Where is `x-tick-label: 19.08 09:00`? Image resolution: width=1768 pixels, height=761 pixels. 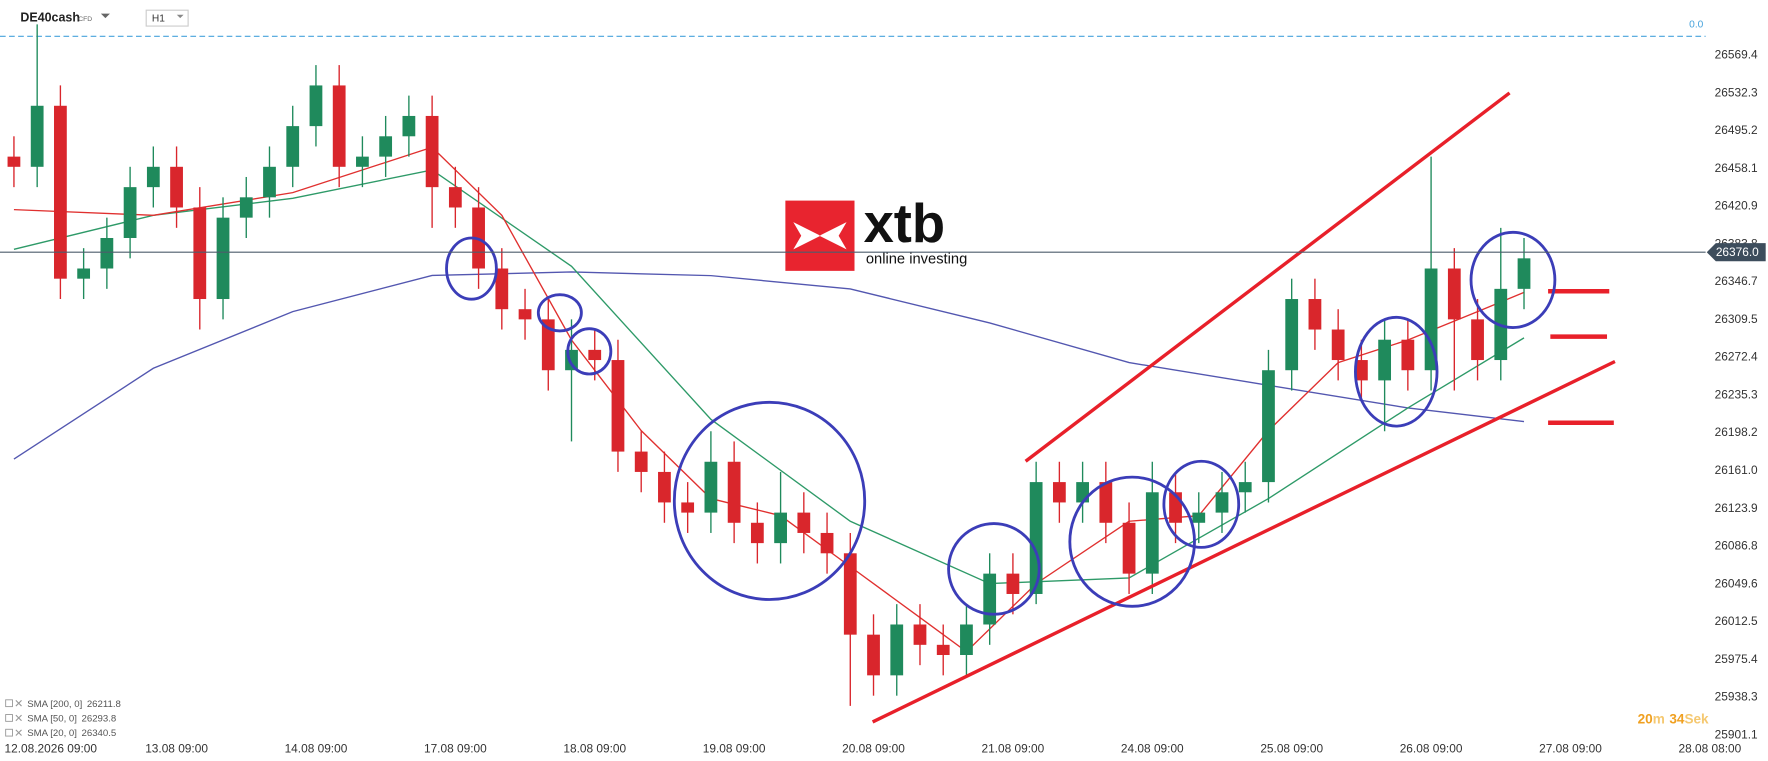
x-tick-label: 19.08 09:00 is located at coordinates (734, 748).